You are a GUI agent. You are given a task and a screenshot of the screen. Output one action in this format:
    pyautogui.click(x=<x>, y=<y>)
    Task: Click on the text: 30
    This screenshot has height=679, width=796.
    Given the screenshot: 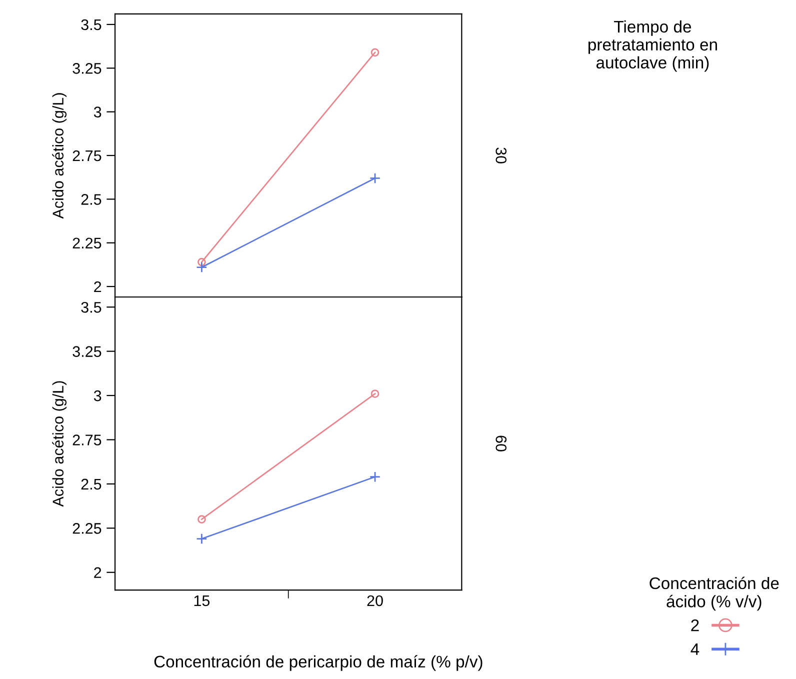 What is the action you would take?
    pyautogui.click(x=501, y=156)
    